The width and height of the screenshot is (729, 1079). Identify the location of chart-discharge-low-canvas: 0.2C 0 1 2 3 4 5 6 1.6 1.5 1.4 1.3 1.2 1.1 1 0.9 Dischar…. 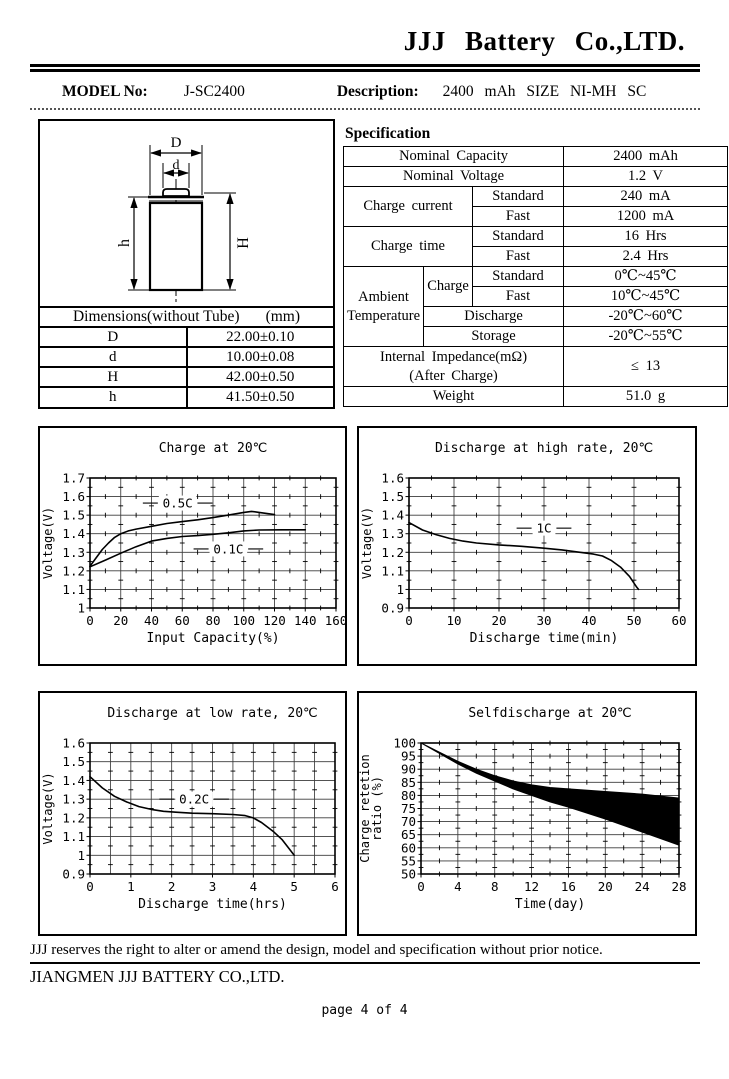
(190, 809).